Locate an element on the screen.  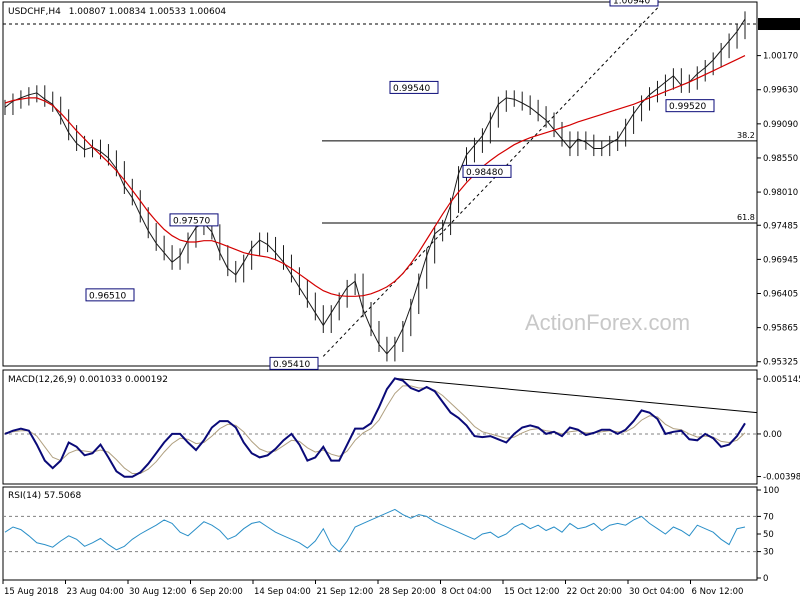
rsi-panel-title: RSI(14) 57.5068 is located at coordinates (44, 496).